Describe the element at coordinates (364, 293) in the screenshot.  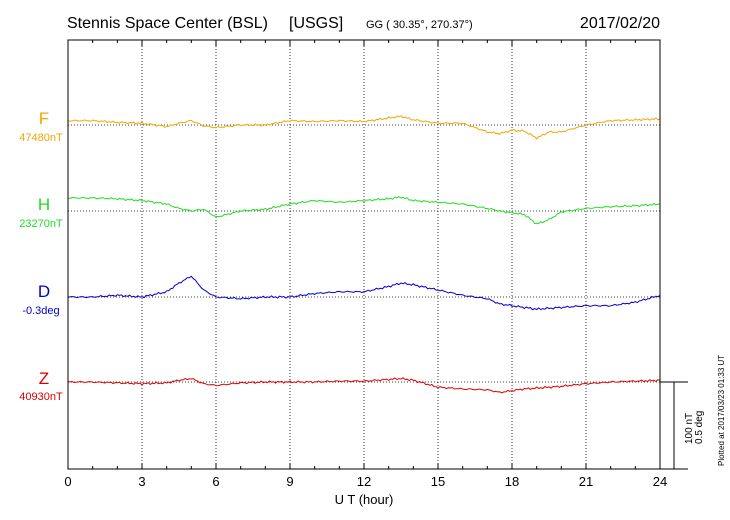
I see `trace-d` at that location.